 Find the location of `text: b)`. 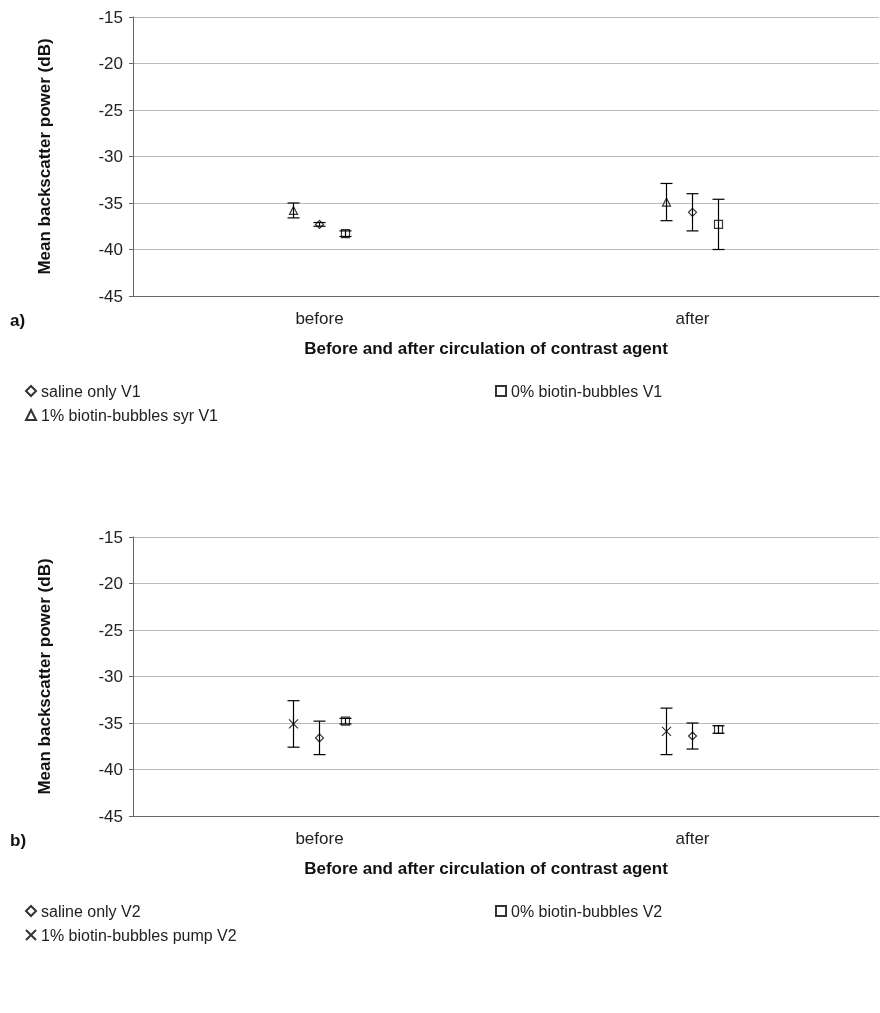

text: b) is located at coordinates (18, 840).